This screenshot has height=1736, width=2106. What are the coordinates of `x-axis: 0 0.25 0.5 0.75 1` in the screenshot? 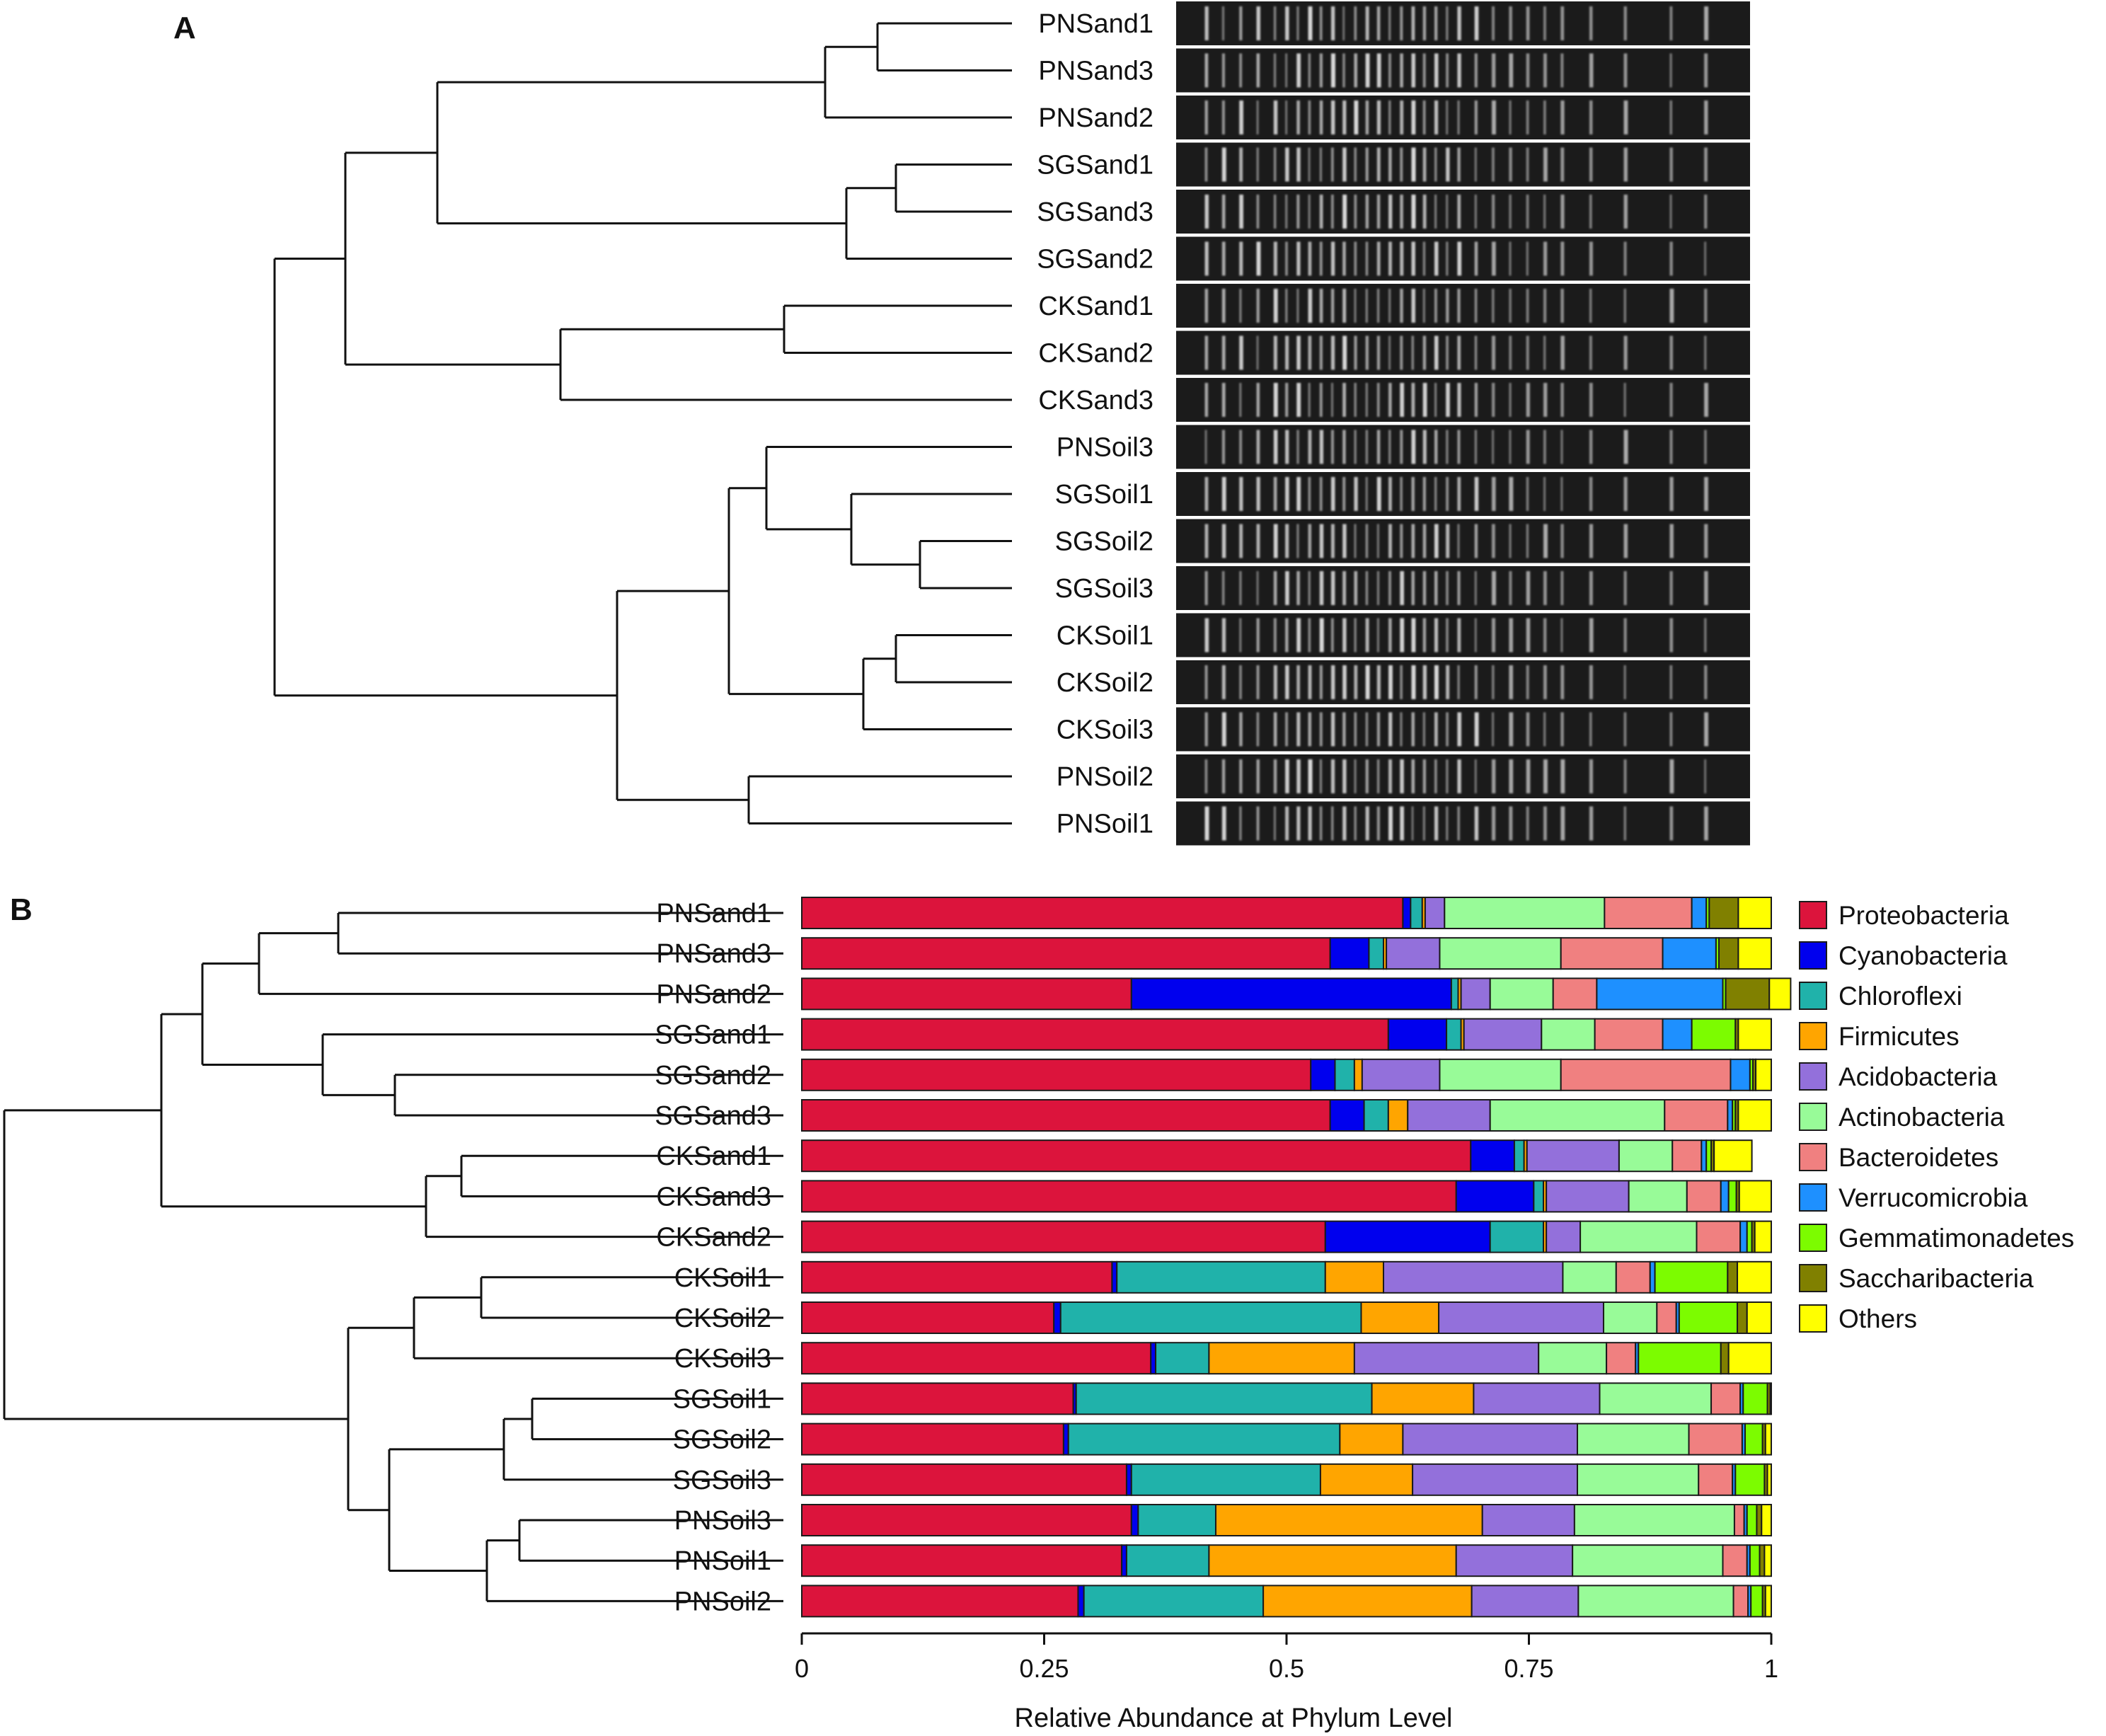 It's located at (1286, 1657).